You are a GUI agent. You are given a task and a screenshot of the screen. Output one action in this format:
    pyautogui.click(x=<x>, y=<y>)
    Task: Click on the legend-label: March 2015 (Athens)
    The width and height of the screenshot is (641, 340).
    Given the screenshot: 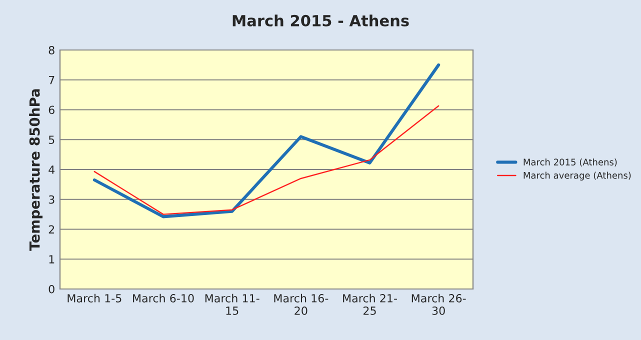 What is the action you would take?
    pyautogui.click(x=570, y=162)
    